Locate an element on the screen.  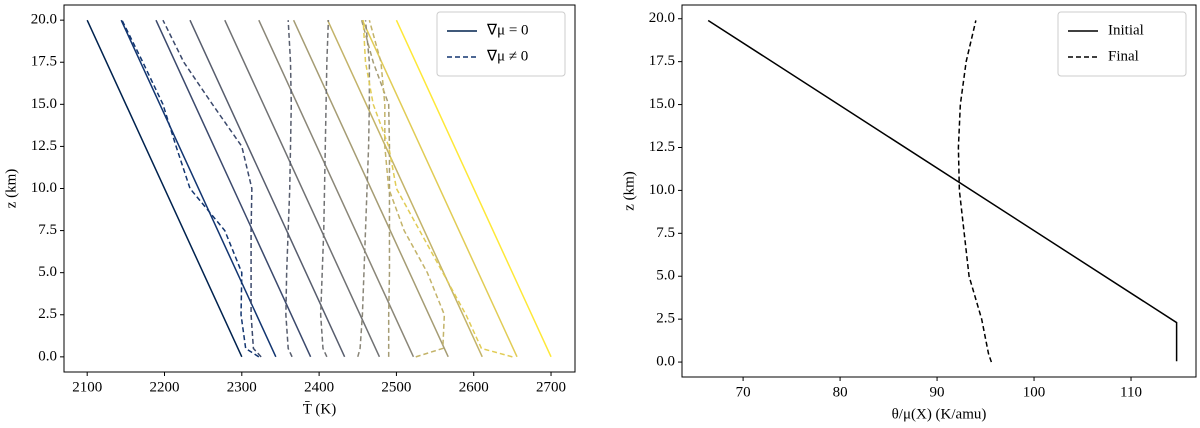
legend-label: ∇μ = 0 is located at coordinates (507, 30).